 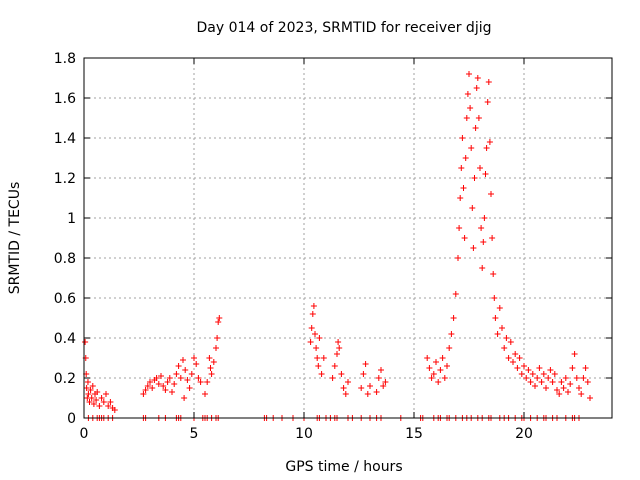 What do you see at coordinates (65, 99) in the screenshot?
I see `y-tick-label: 1.6` at bounding box center [65, 99].